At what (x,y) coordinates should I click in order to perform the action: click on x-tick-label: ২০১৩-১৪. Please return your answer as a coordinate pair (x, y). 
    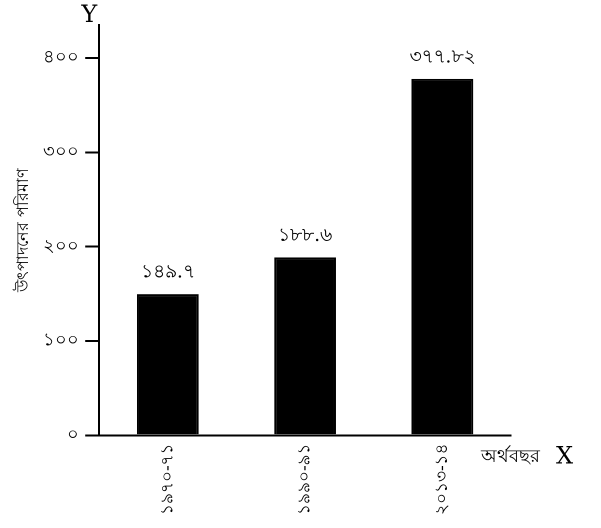
    Looking at the image, I should click on (442, 479).